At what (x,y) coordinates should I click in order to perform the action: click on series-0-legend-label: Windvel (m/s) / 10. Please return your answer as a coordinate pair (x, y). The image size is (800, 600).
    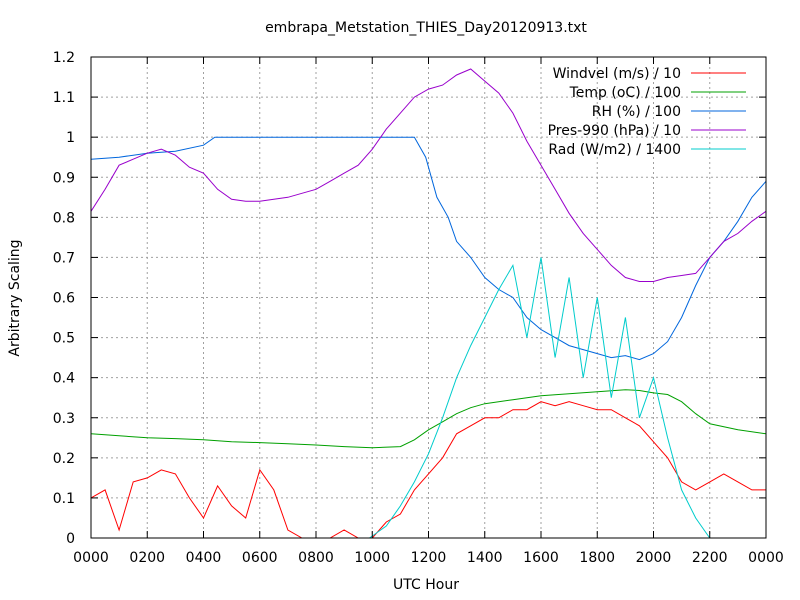
    Looking at the image, I should click on (617, 74).